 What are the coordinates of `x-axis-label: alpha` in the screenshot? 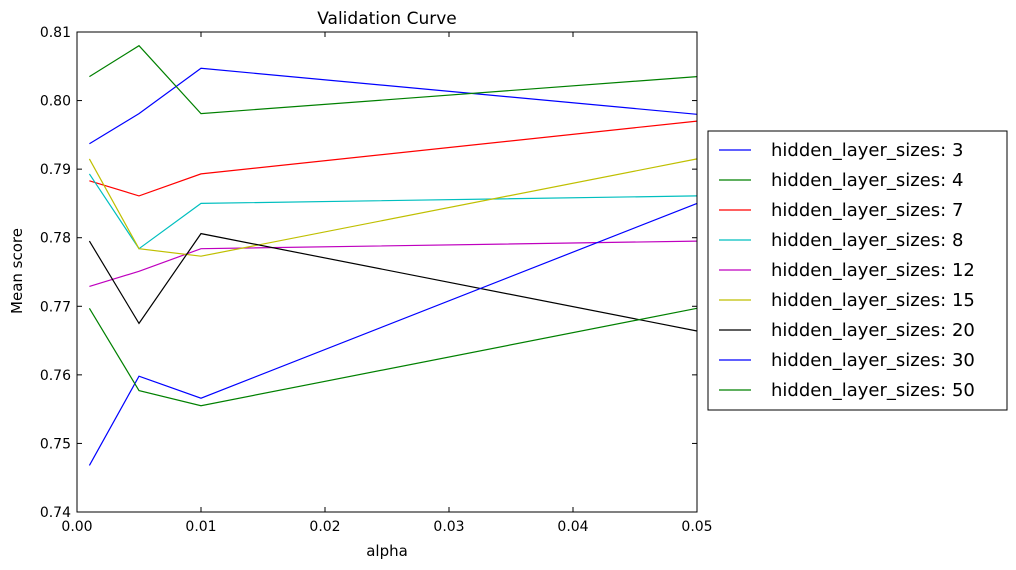 It's located at (387, 551).